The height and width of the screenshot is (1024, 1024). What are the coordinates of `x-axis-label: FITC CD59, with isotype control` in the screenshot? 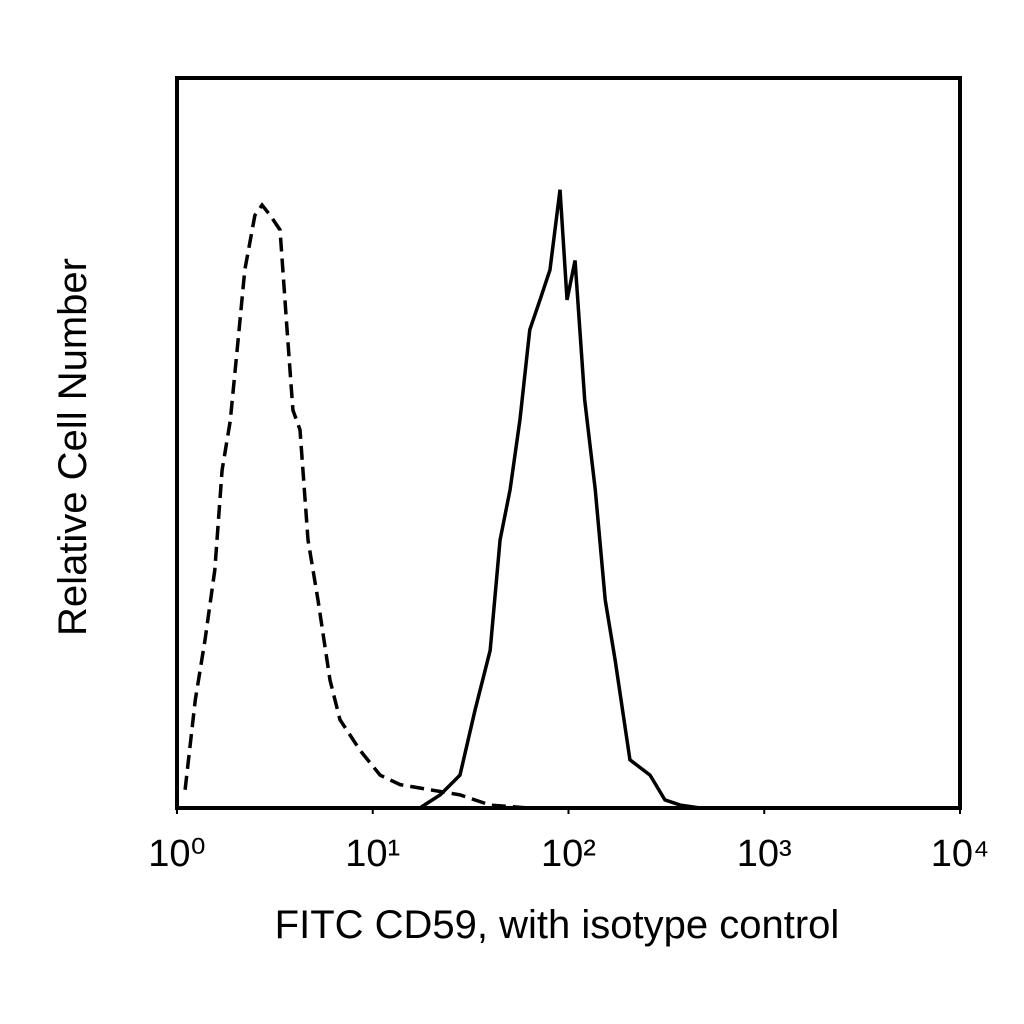 It's located at (557, 925).